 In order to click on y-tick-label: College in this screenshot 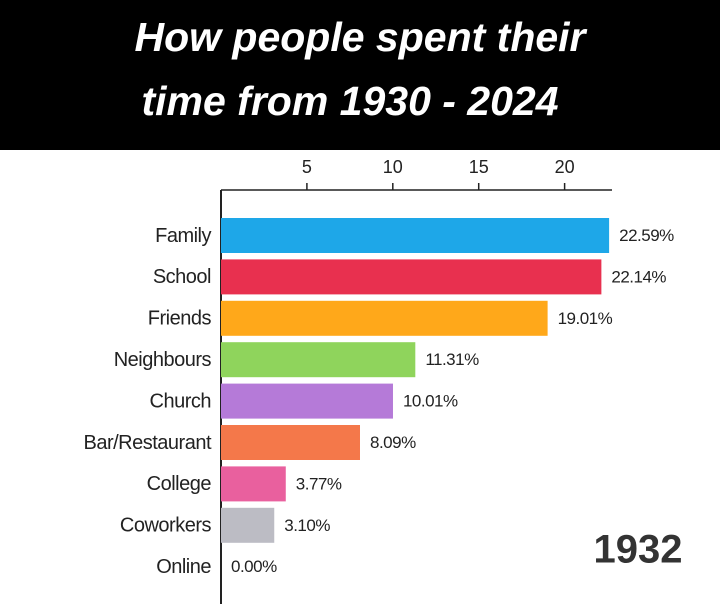, I will do `click(179, 484)`.